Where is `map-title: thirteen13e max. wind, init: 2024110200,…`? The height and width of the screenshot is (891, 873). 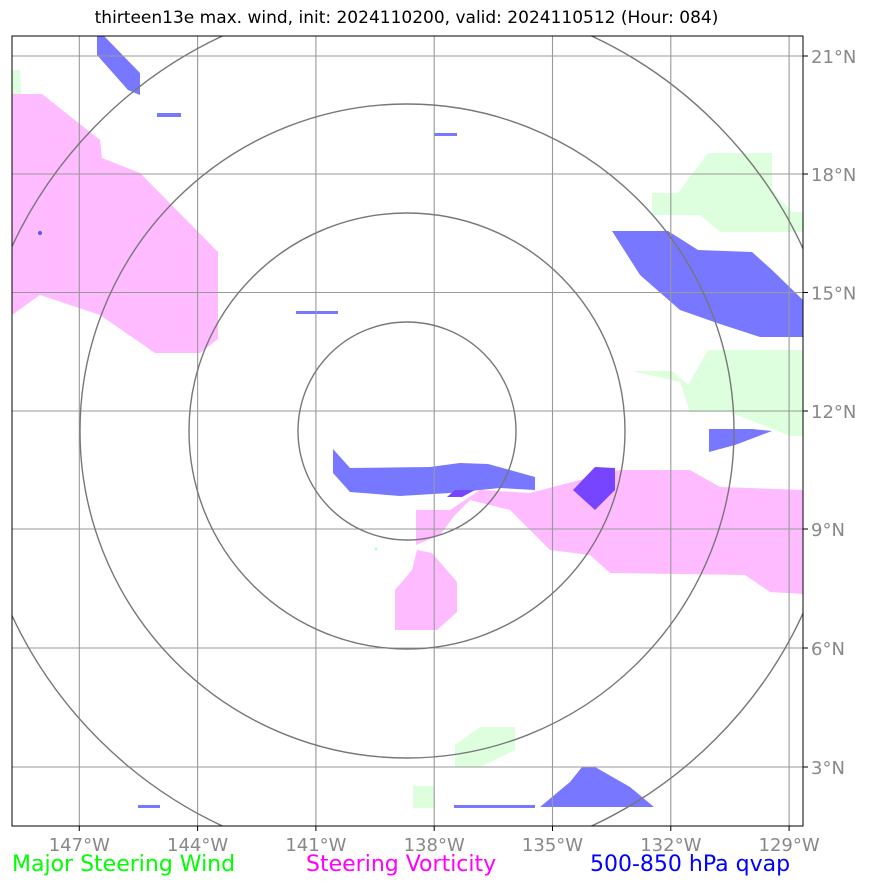 map-title: thirteen13e max. wind, init: 2024110200,… is located at coordinates (406, 18).